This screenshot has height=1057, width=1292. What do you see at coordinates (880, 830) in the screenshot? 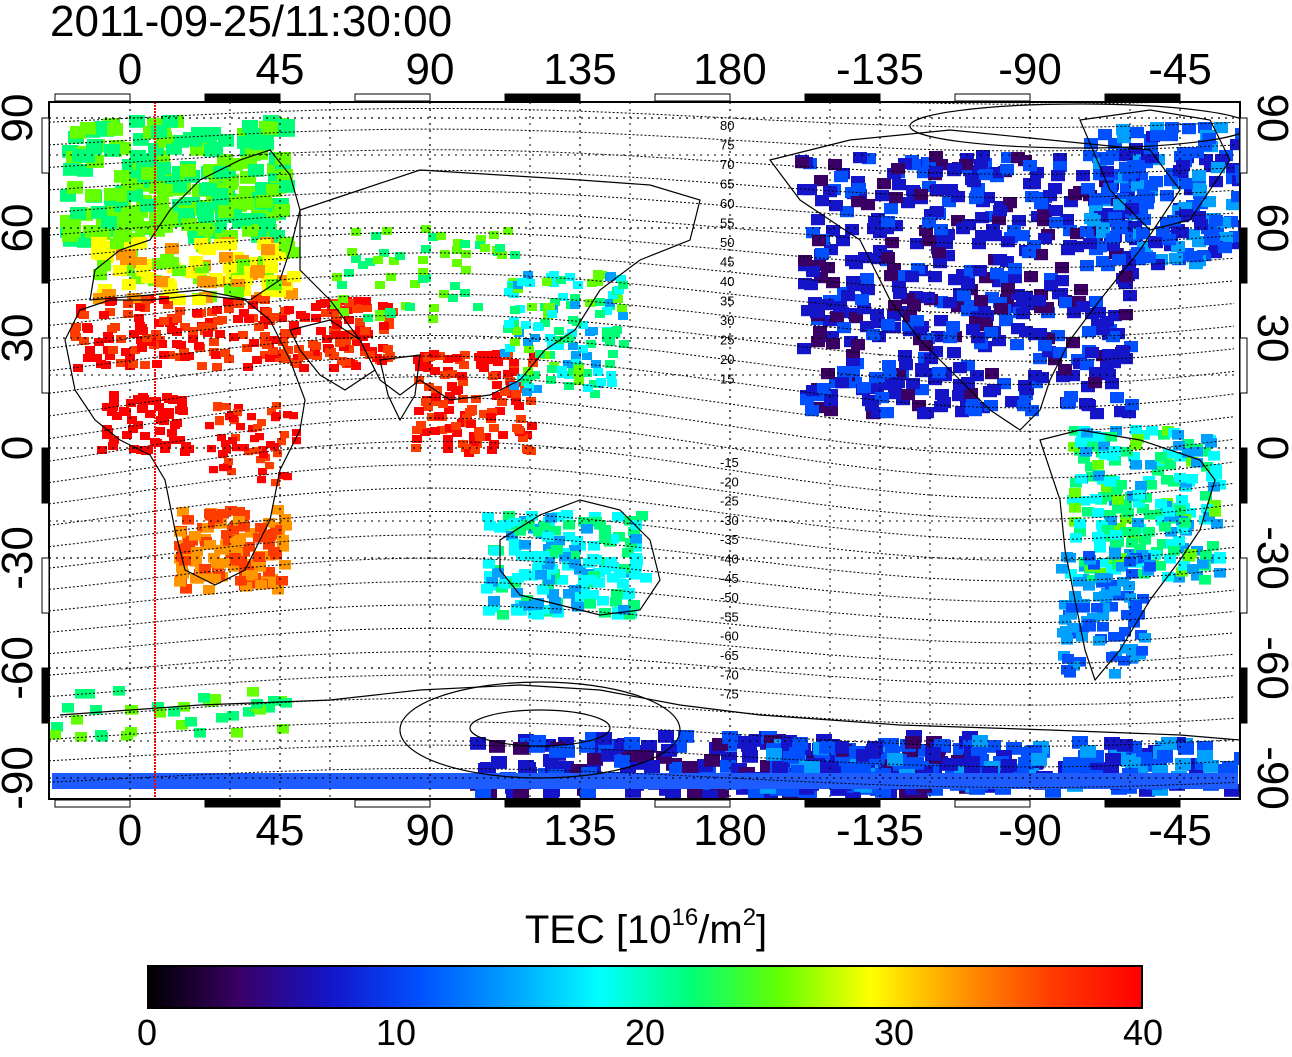
I see `bottom-lon-tick-label: -135` at bounding box center [880, 830].